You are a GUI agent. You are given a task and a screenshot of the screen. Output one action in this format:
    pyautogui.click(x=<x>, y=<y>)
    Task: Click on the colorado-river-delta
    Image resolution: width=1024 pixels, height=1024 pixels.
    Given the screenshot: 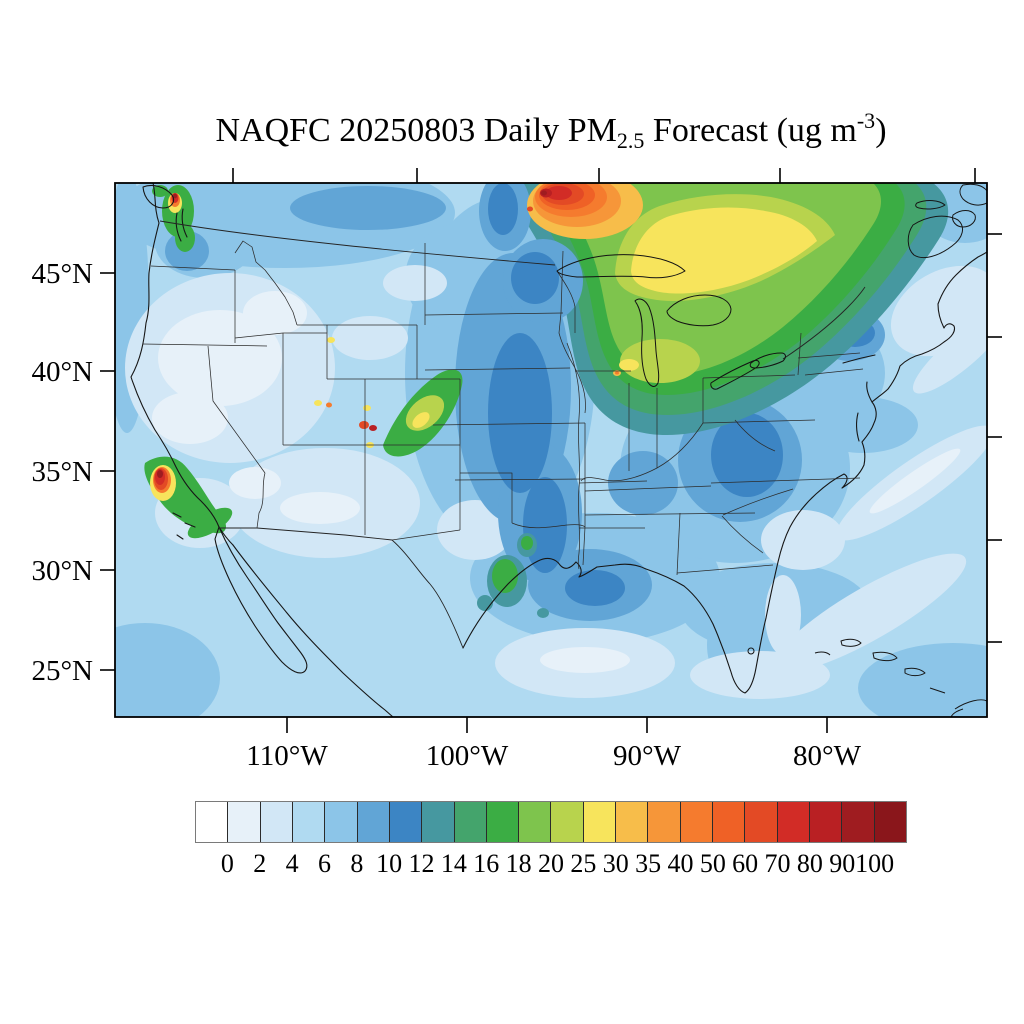 What is the action you would take?
    pyautogui.click(x=226, y=536)
    